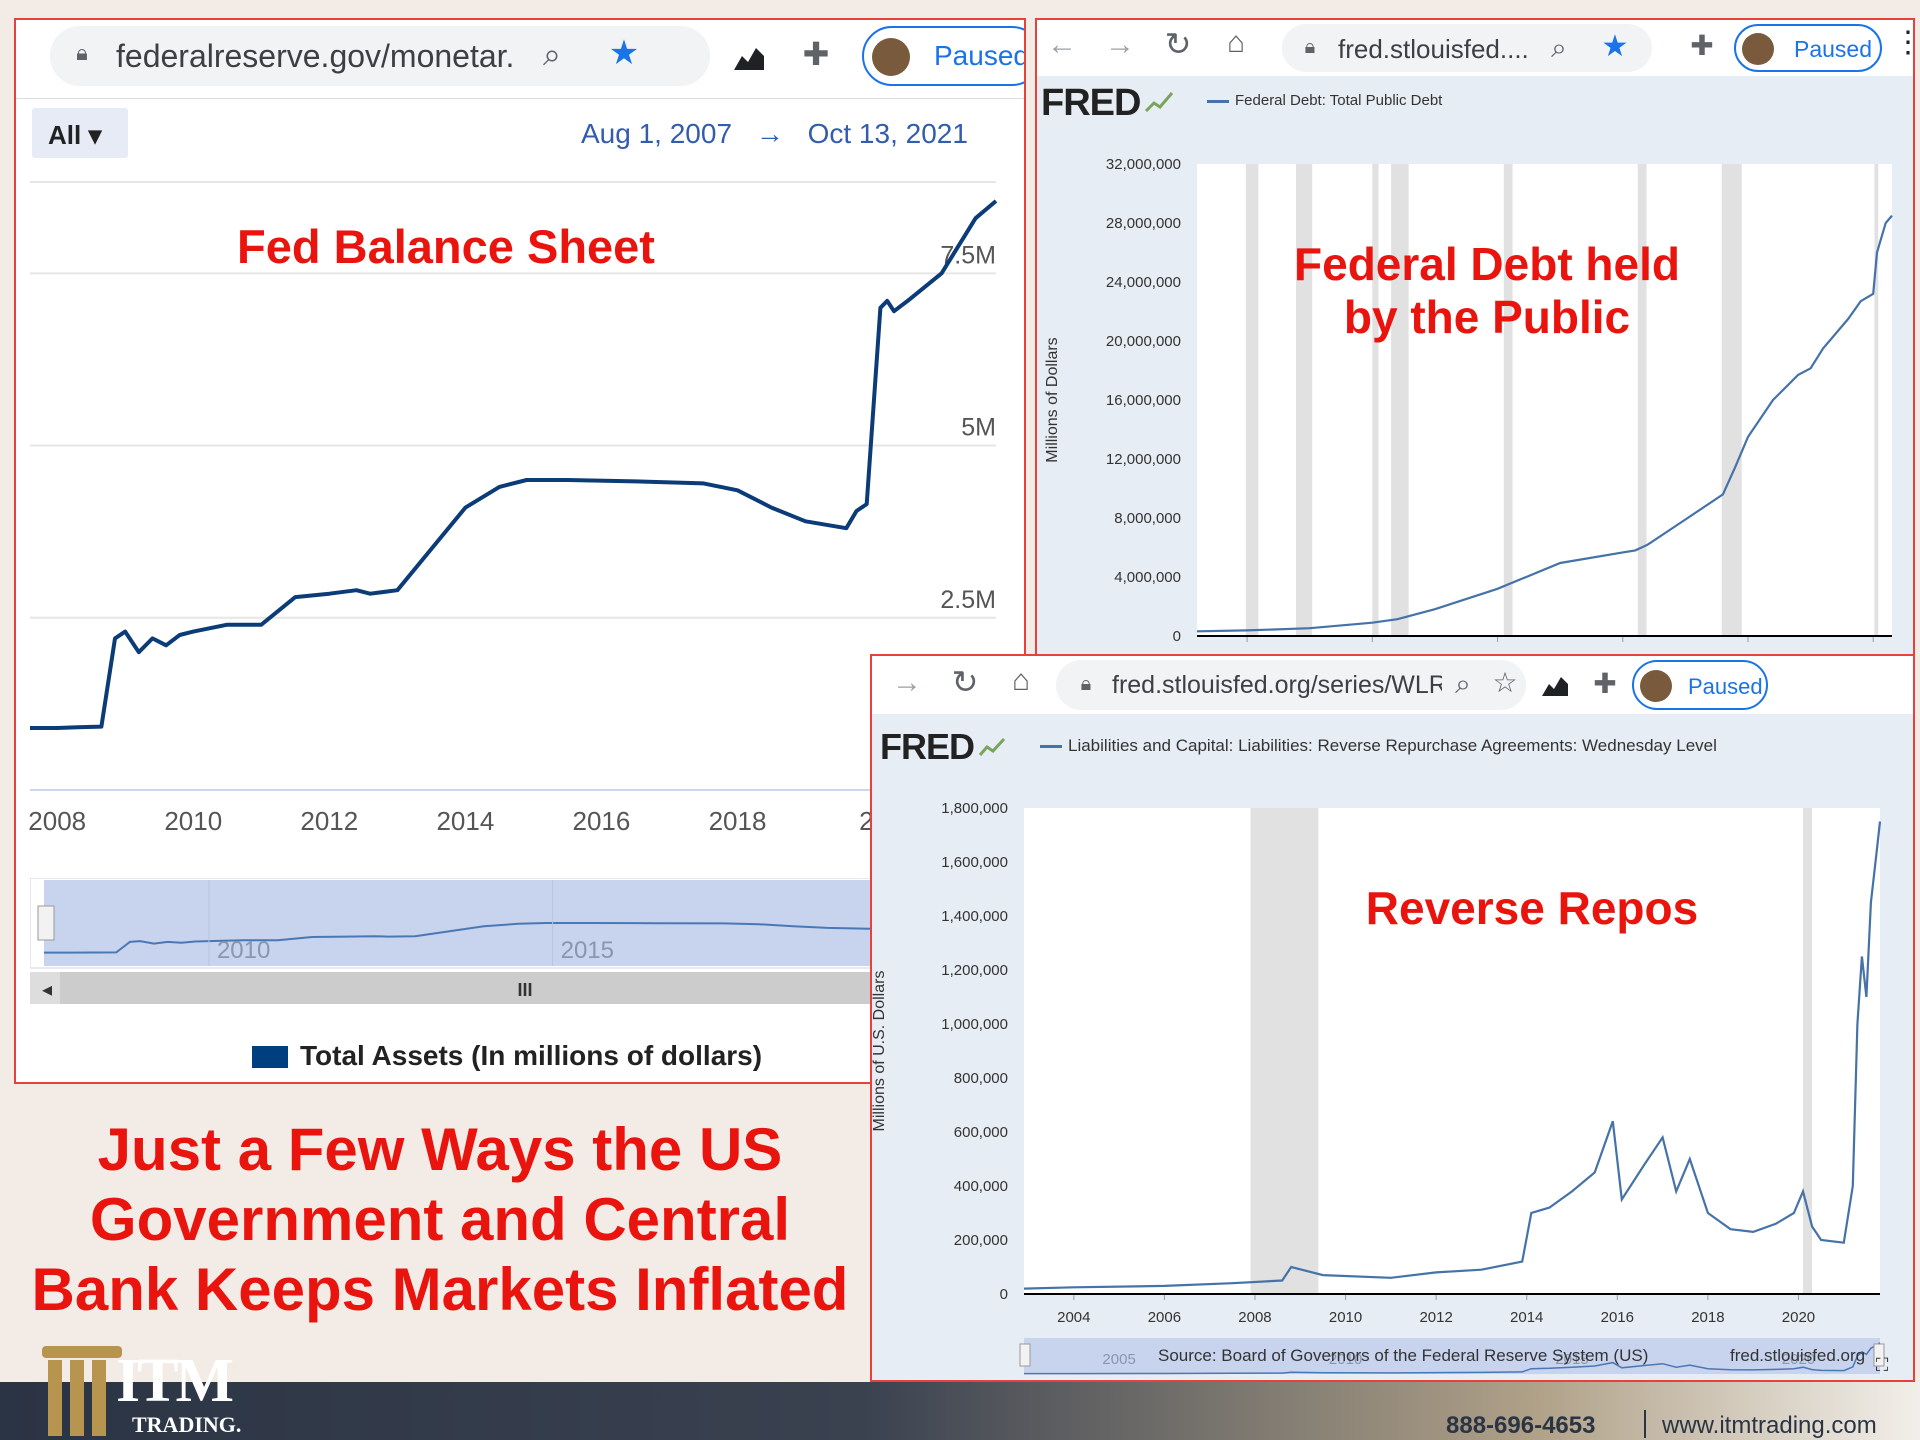 This screenshot has width=1920, height=1440. I want to click on debt-title-line-1: Federal Debt held, so click(1487, 264).